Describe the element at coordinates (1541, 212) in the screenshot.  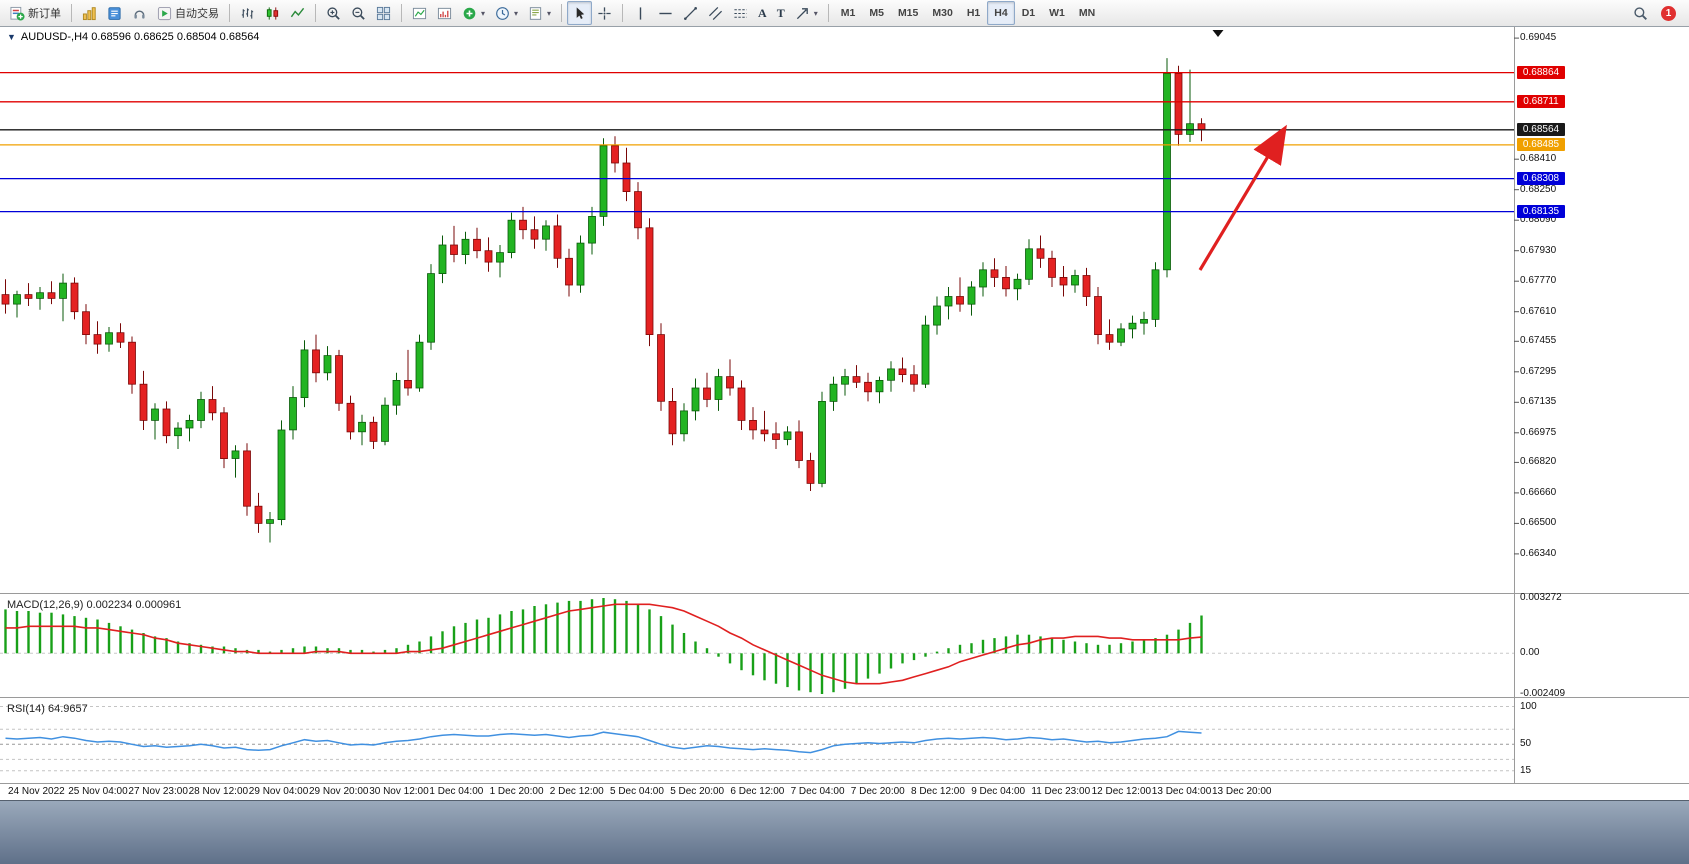
I see `price-line-label: 0.68135` at that location.